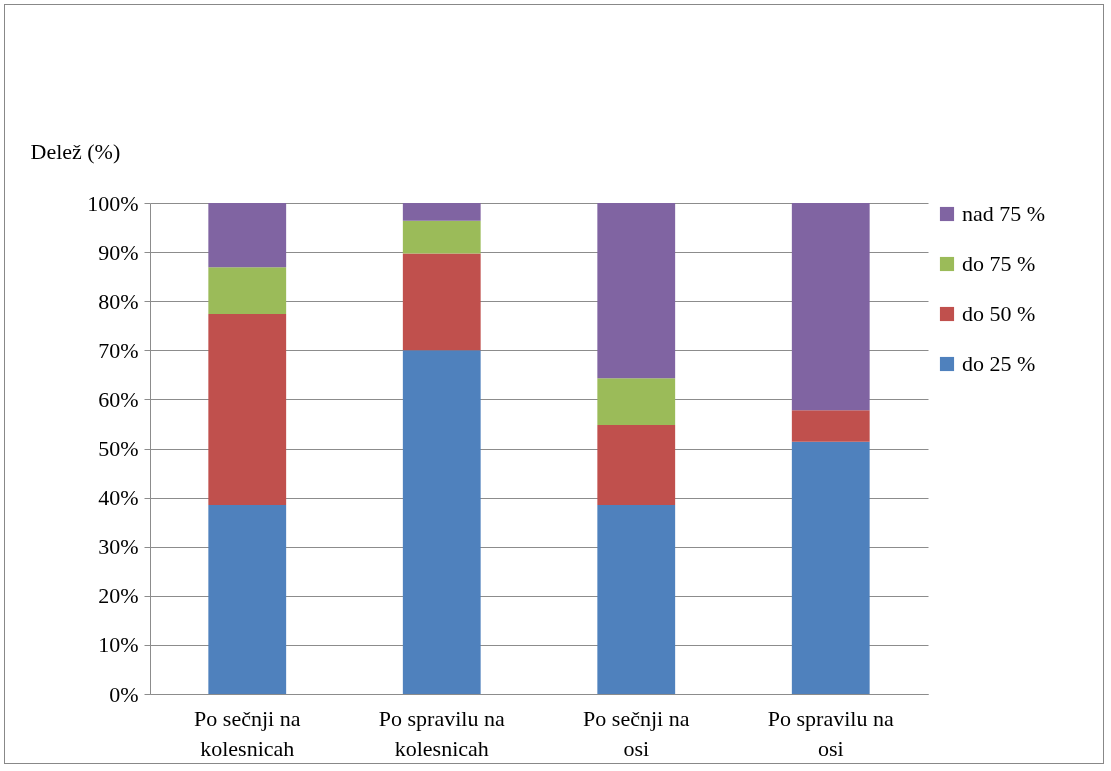 Image resolution: width=1111 pixels, height=771 pixels. Describe the element at coordinates (118, 301) in the screenshot. I see `y-tick-label: 80%` at that location.